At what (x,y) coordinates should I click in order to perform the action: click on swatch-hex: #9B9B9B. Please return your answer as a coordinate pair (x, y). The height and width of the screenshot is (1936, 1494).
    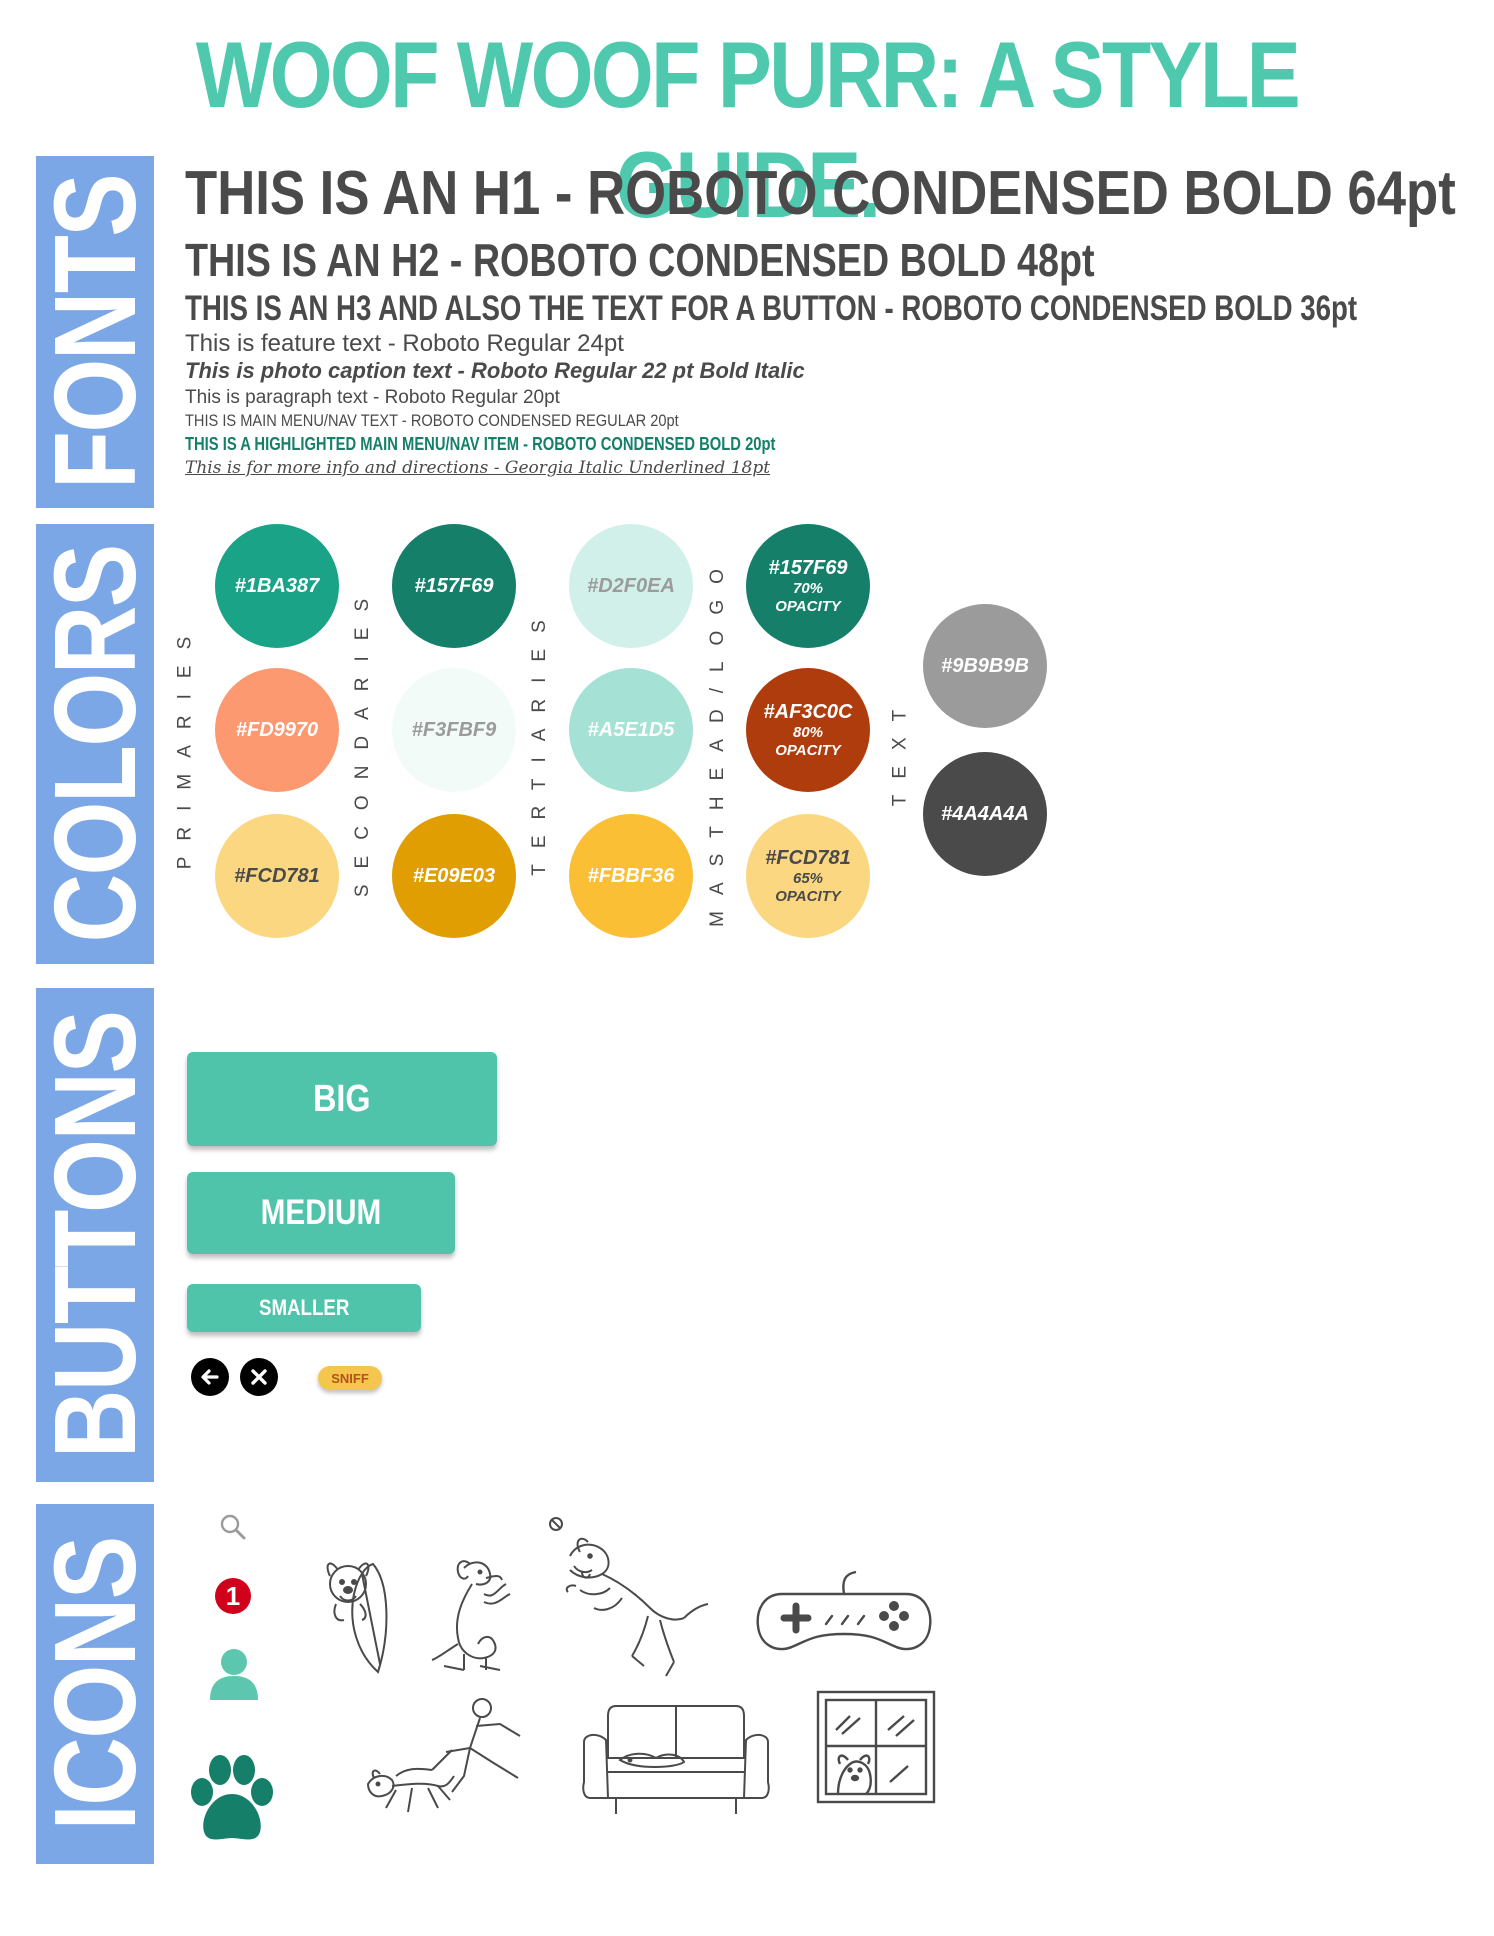
    Looking at the image, I should click on (985, 666).